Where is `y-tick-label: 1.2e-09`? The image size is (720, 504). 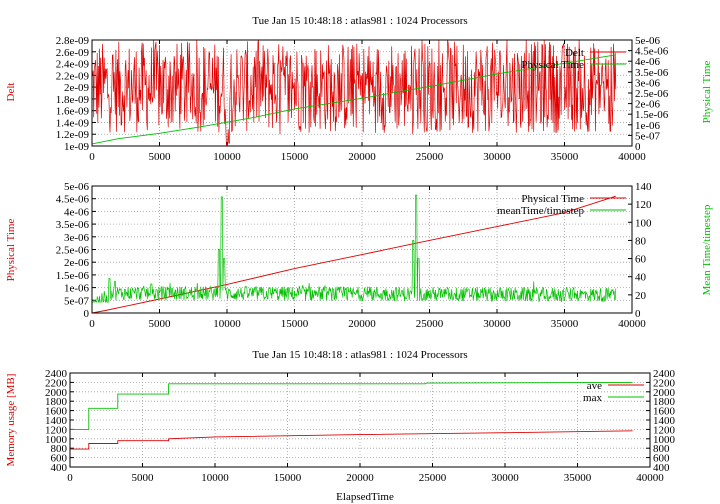 y-tick-label: 1.2e-09 is located at coordinates (73, 135).